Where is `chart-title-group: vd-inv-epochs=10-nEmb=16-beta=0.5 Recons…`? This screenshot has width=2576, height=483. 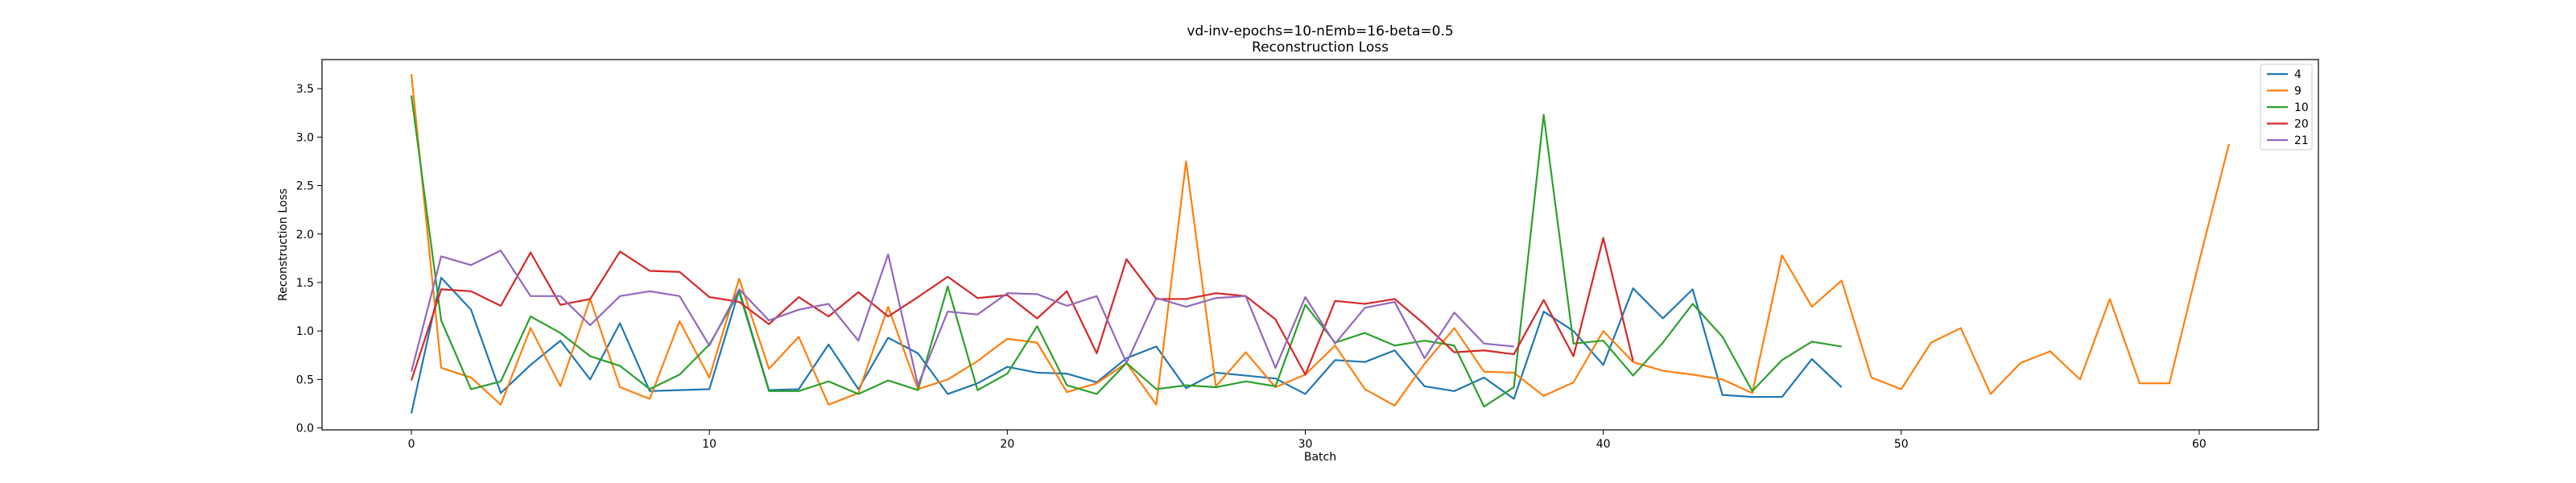
chart-title-group: vd-inv-epochs=10-nEmb=16-beta=0.5 Recons… is located at coordinates (1320, 39).